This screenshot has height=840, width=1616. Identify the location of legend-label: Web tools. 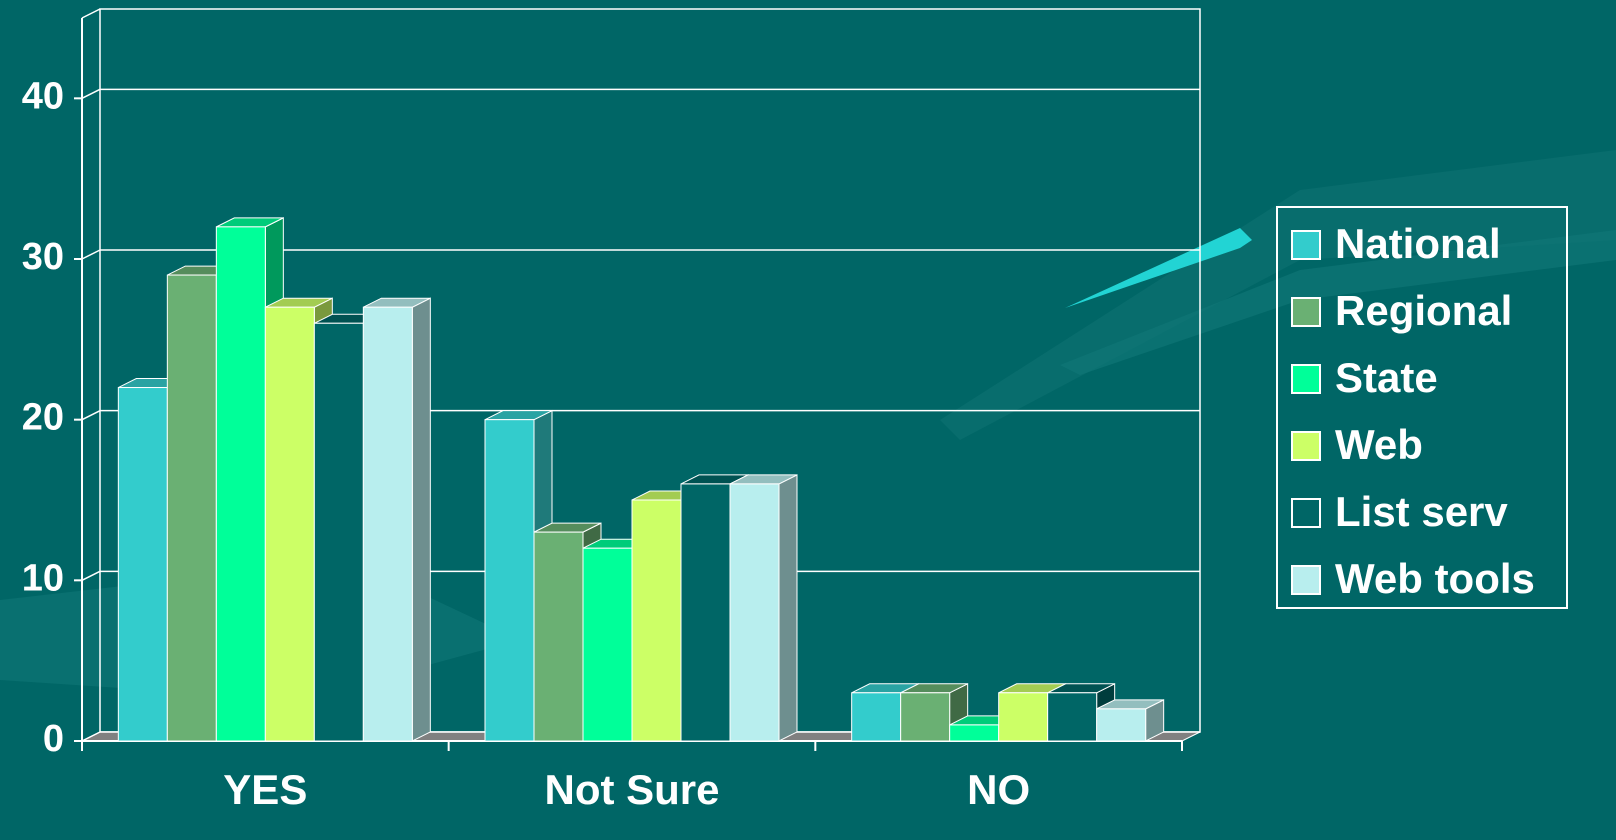
(1435, 578).